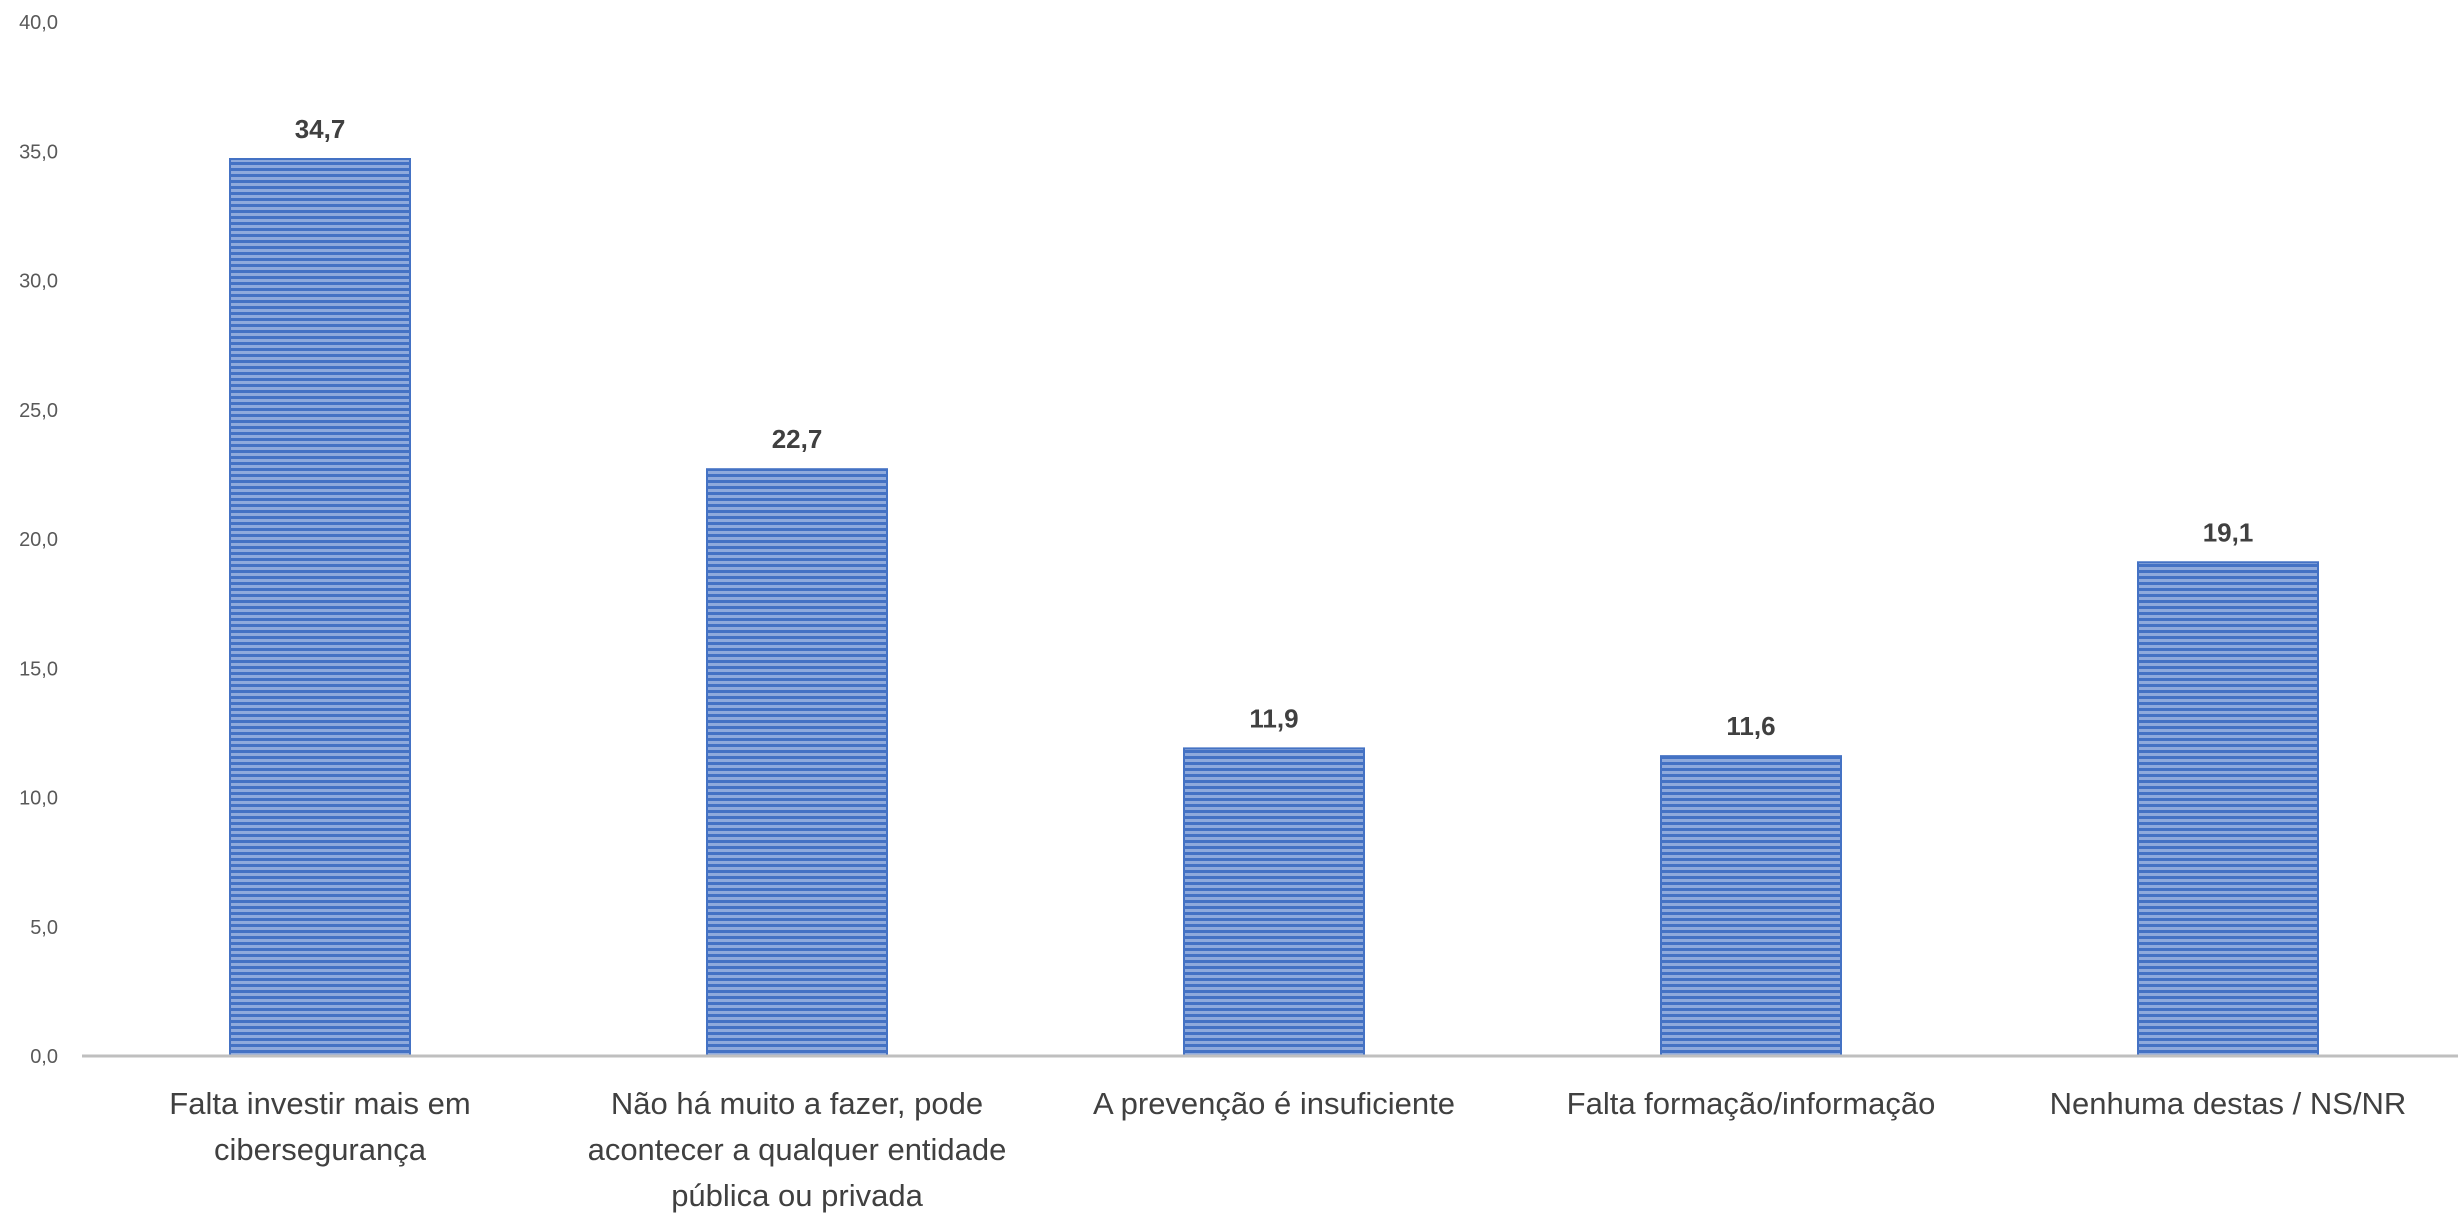 Image resolution: width=2458 pixels, height=1214 pixels. I want to click on category-label-line: Falta formação/informação, so click(1751, 1103).